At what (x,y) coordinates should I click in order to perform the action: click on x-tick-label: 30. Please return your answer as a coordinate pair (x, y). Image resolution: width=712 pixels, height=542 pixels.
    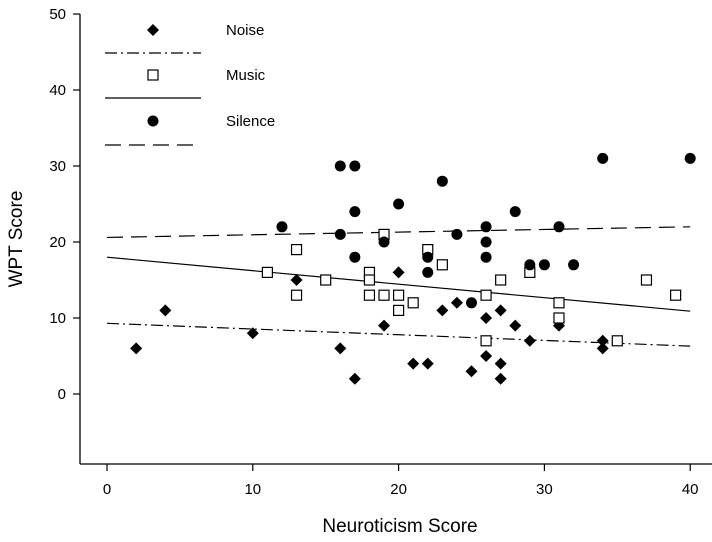
    Looking at the image, I should click on (544, 489).